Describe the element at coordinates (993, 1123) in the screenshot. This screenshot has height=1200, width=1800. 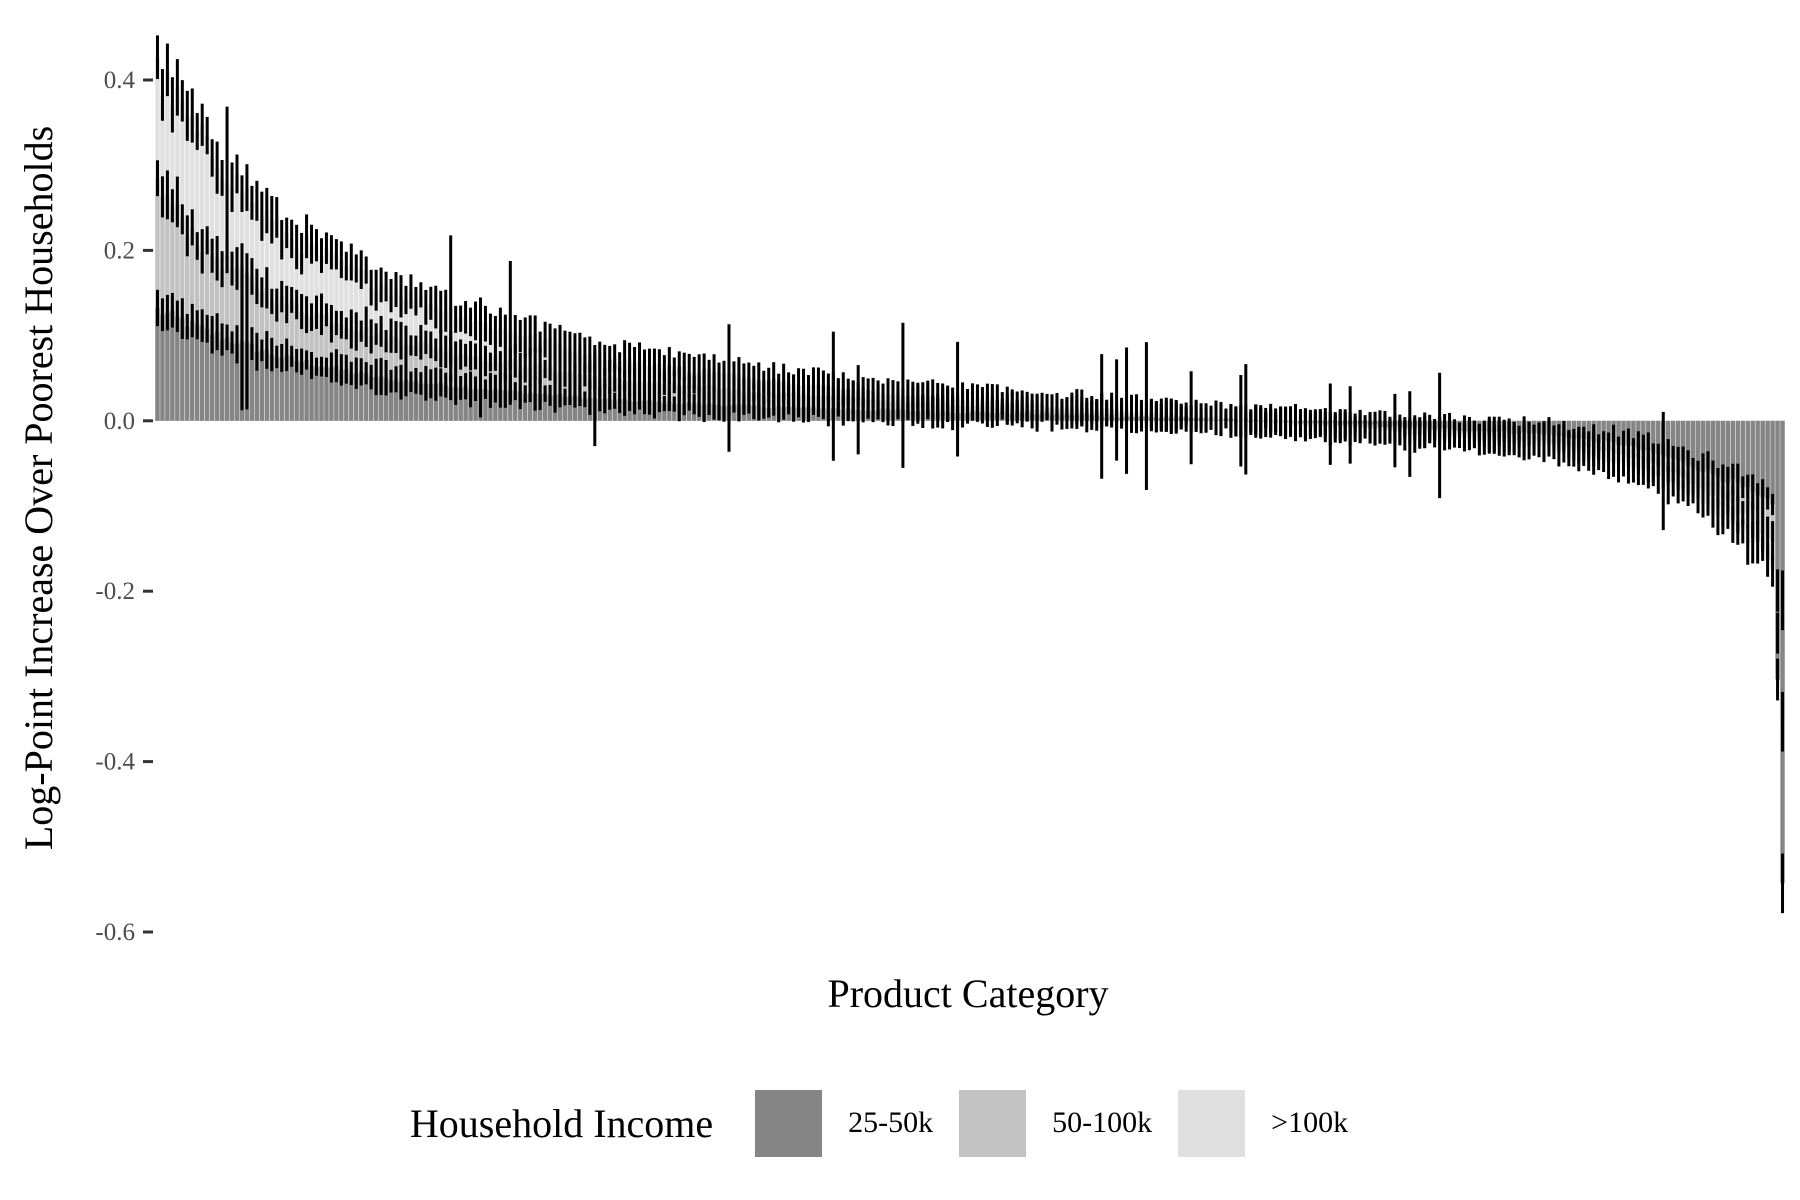
I see `legend-key-50-100k` at that location.